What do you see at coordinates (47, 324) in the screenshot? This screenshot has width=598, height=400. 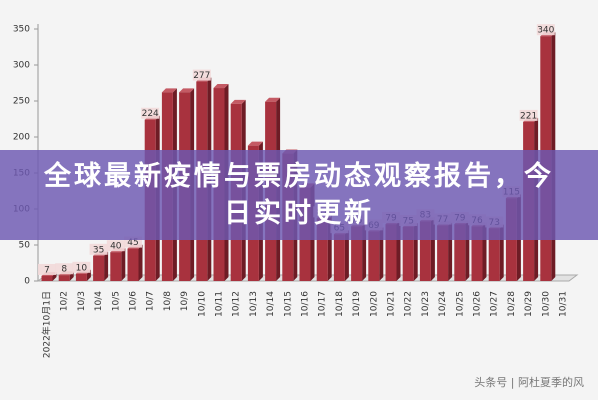 I see `x-tick-label: 2022年10月1日` at bounding box center [47, 324].